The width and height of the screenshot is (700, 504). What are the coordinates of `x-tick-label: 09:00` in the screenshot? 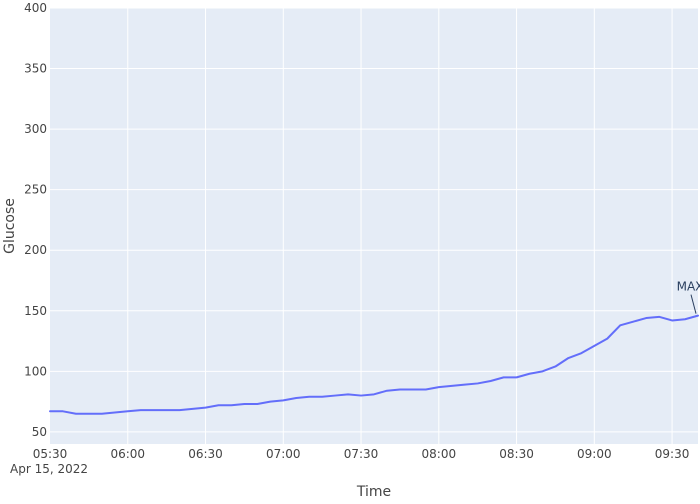 It's located at (594, 454).